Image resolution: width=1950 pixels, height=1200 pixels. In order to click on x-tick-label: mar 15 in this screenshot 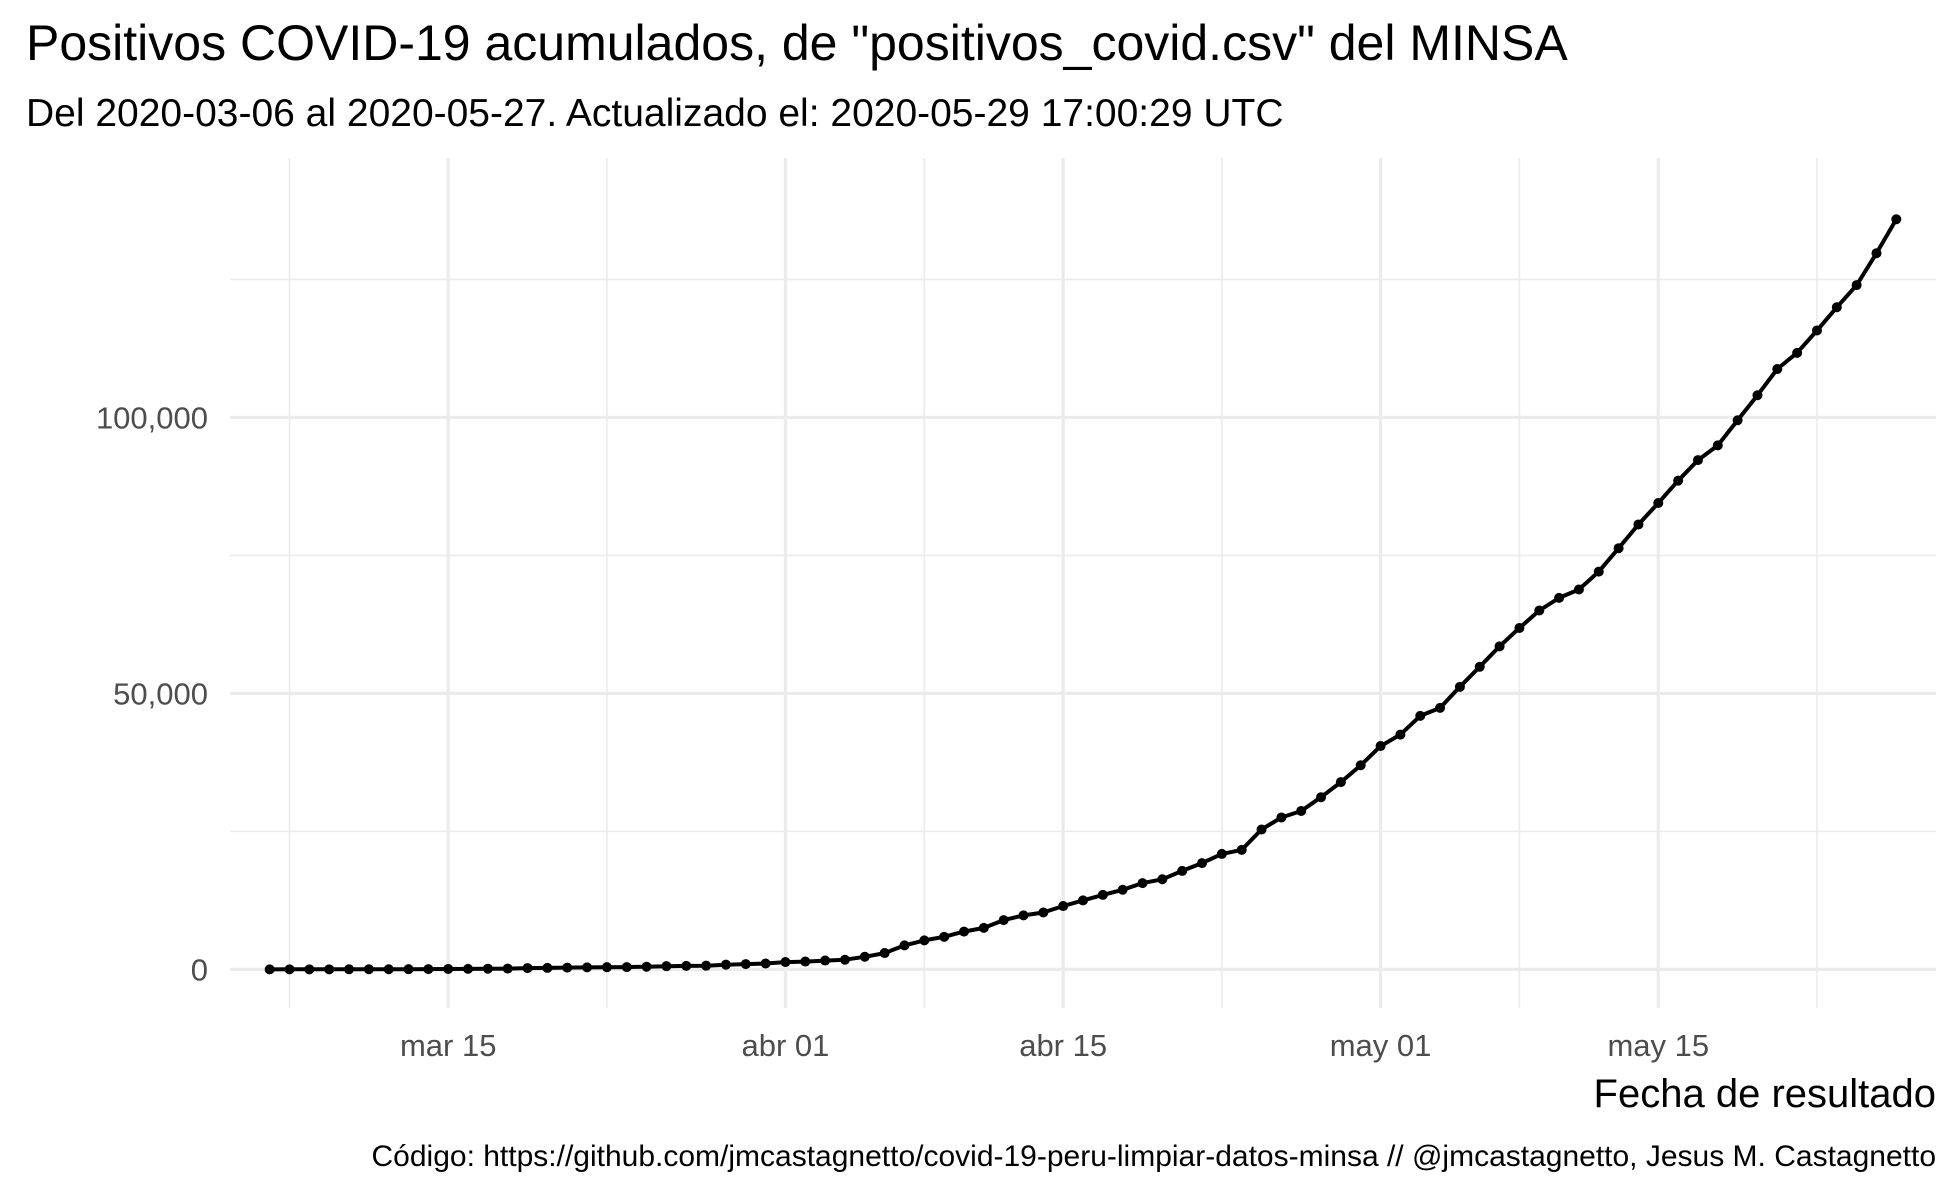, I will do `click(448, 1045)`.